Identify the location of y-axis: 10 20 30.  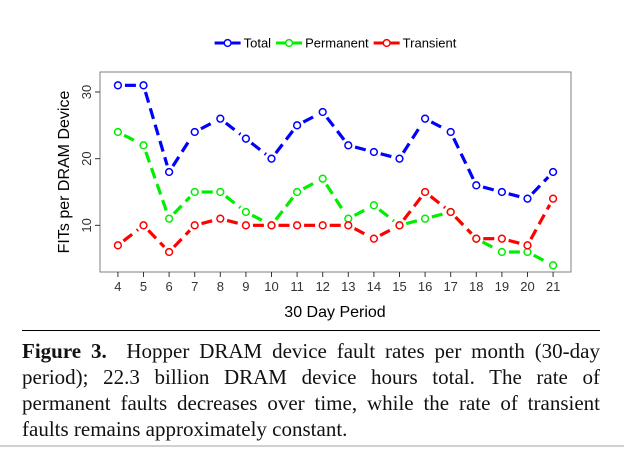
(89, 159).